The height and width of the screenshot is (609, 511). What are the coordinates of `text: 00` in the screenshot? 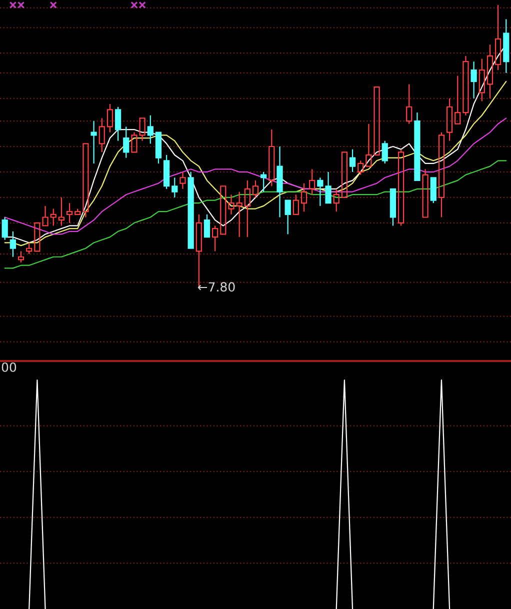 It's located at (9, 367).